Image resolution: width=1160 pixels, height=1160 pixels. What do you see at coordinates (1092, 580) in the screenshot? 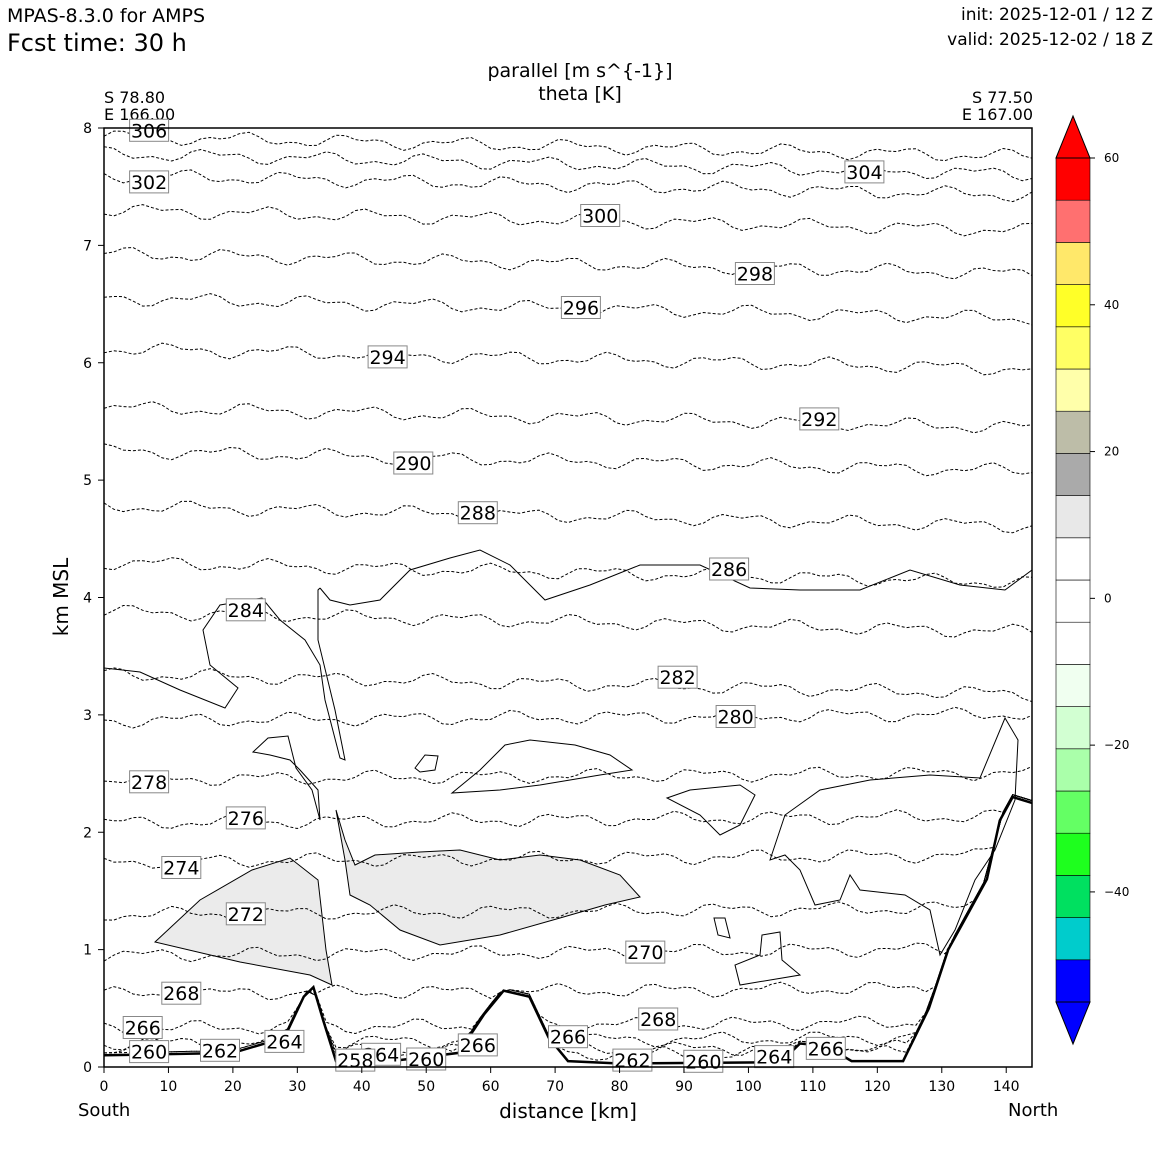
I see `colorbar: 60 40 20 0 −20 −40` at bounding box center [1092, 580].